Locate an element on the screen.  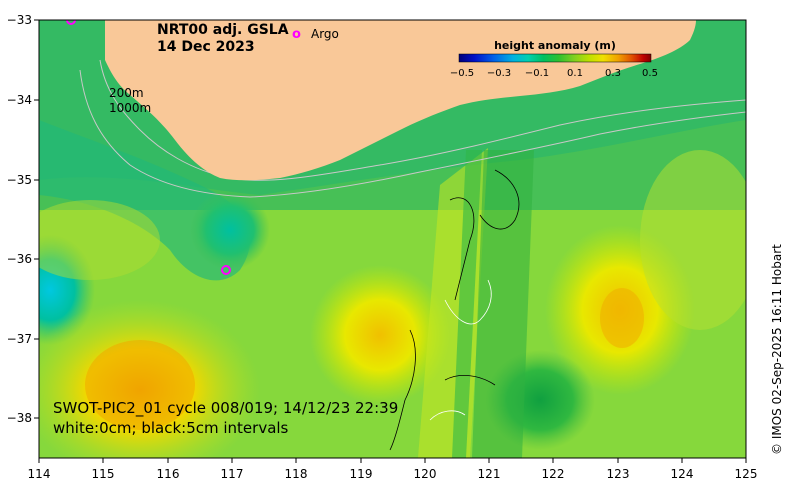
depth-label-1000m: 1000m is located at coordinates (130, 108).